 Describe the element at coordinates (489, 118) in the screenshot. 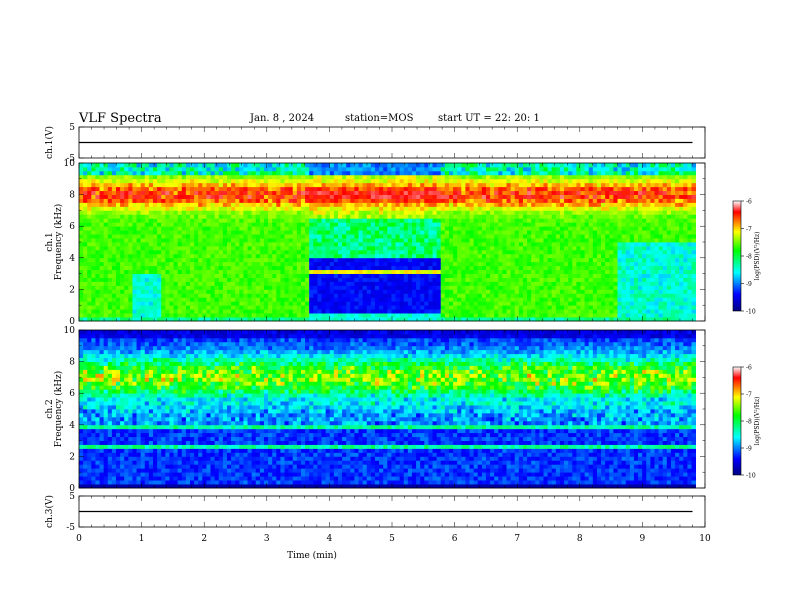

I see `start-time-label: start UT = 22: 20: 1` at that location.